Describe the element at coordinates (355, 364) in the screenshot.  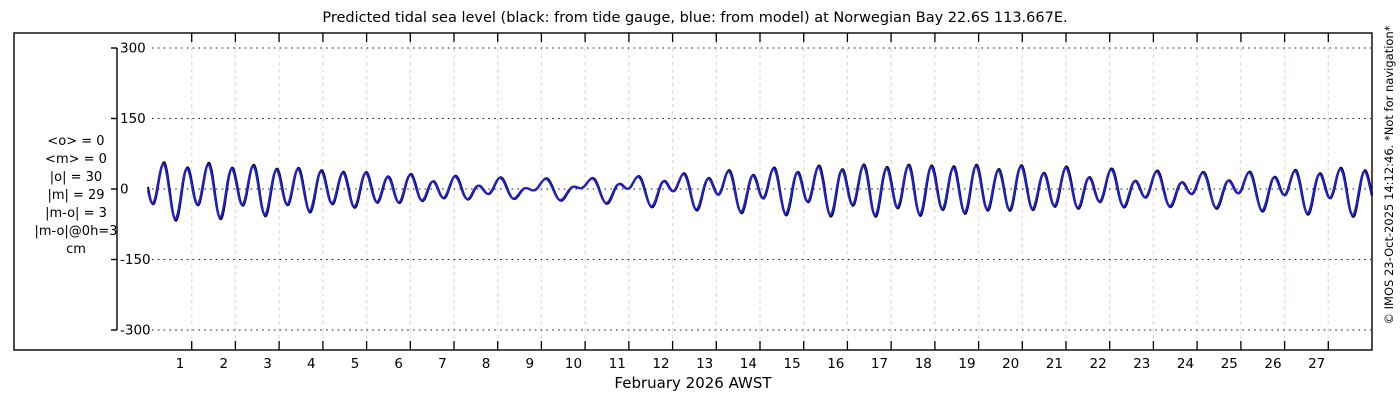
I see `day-tick-label: 5` at that location.